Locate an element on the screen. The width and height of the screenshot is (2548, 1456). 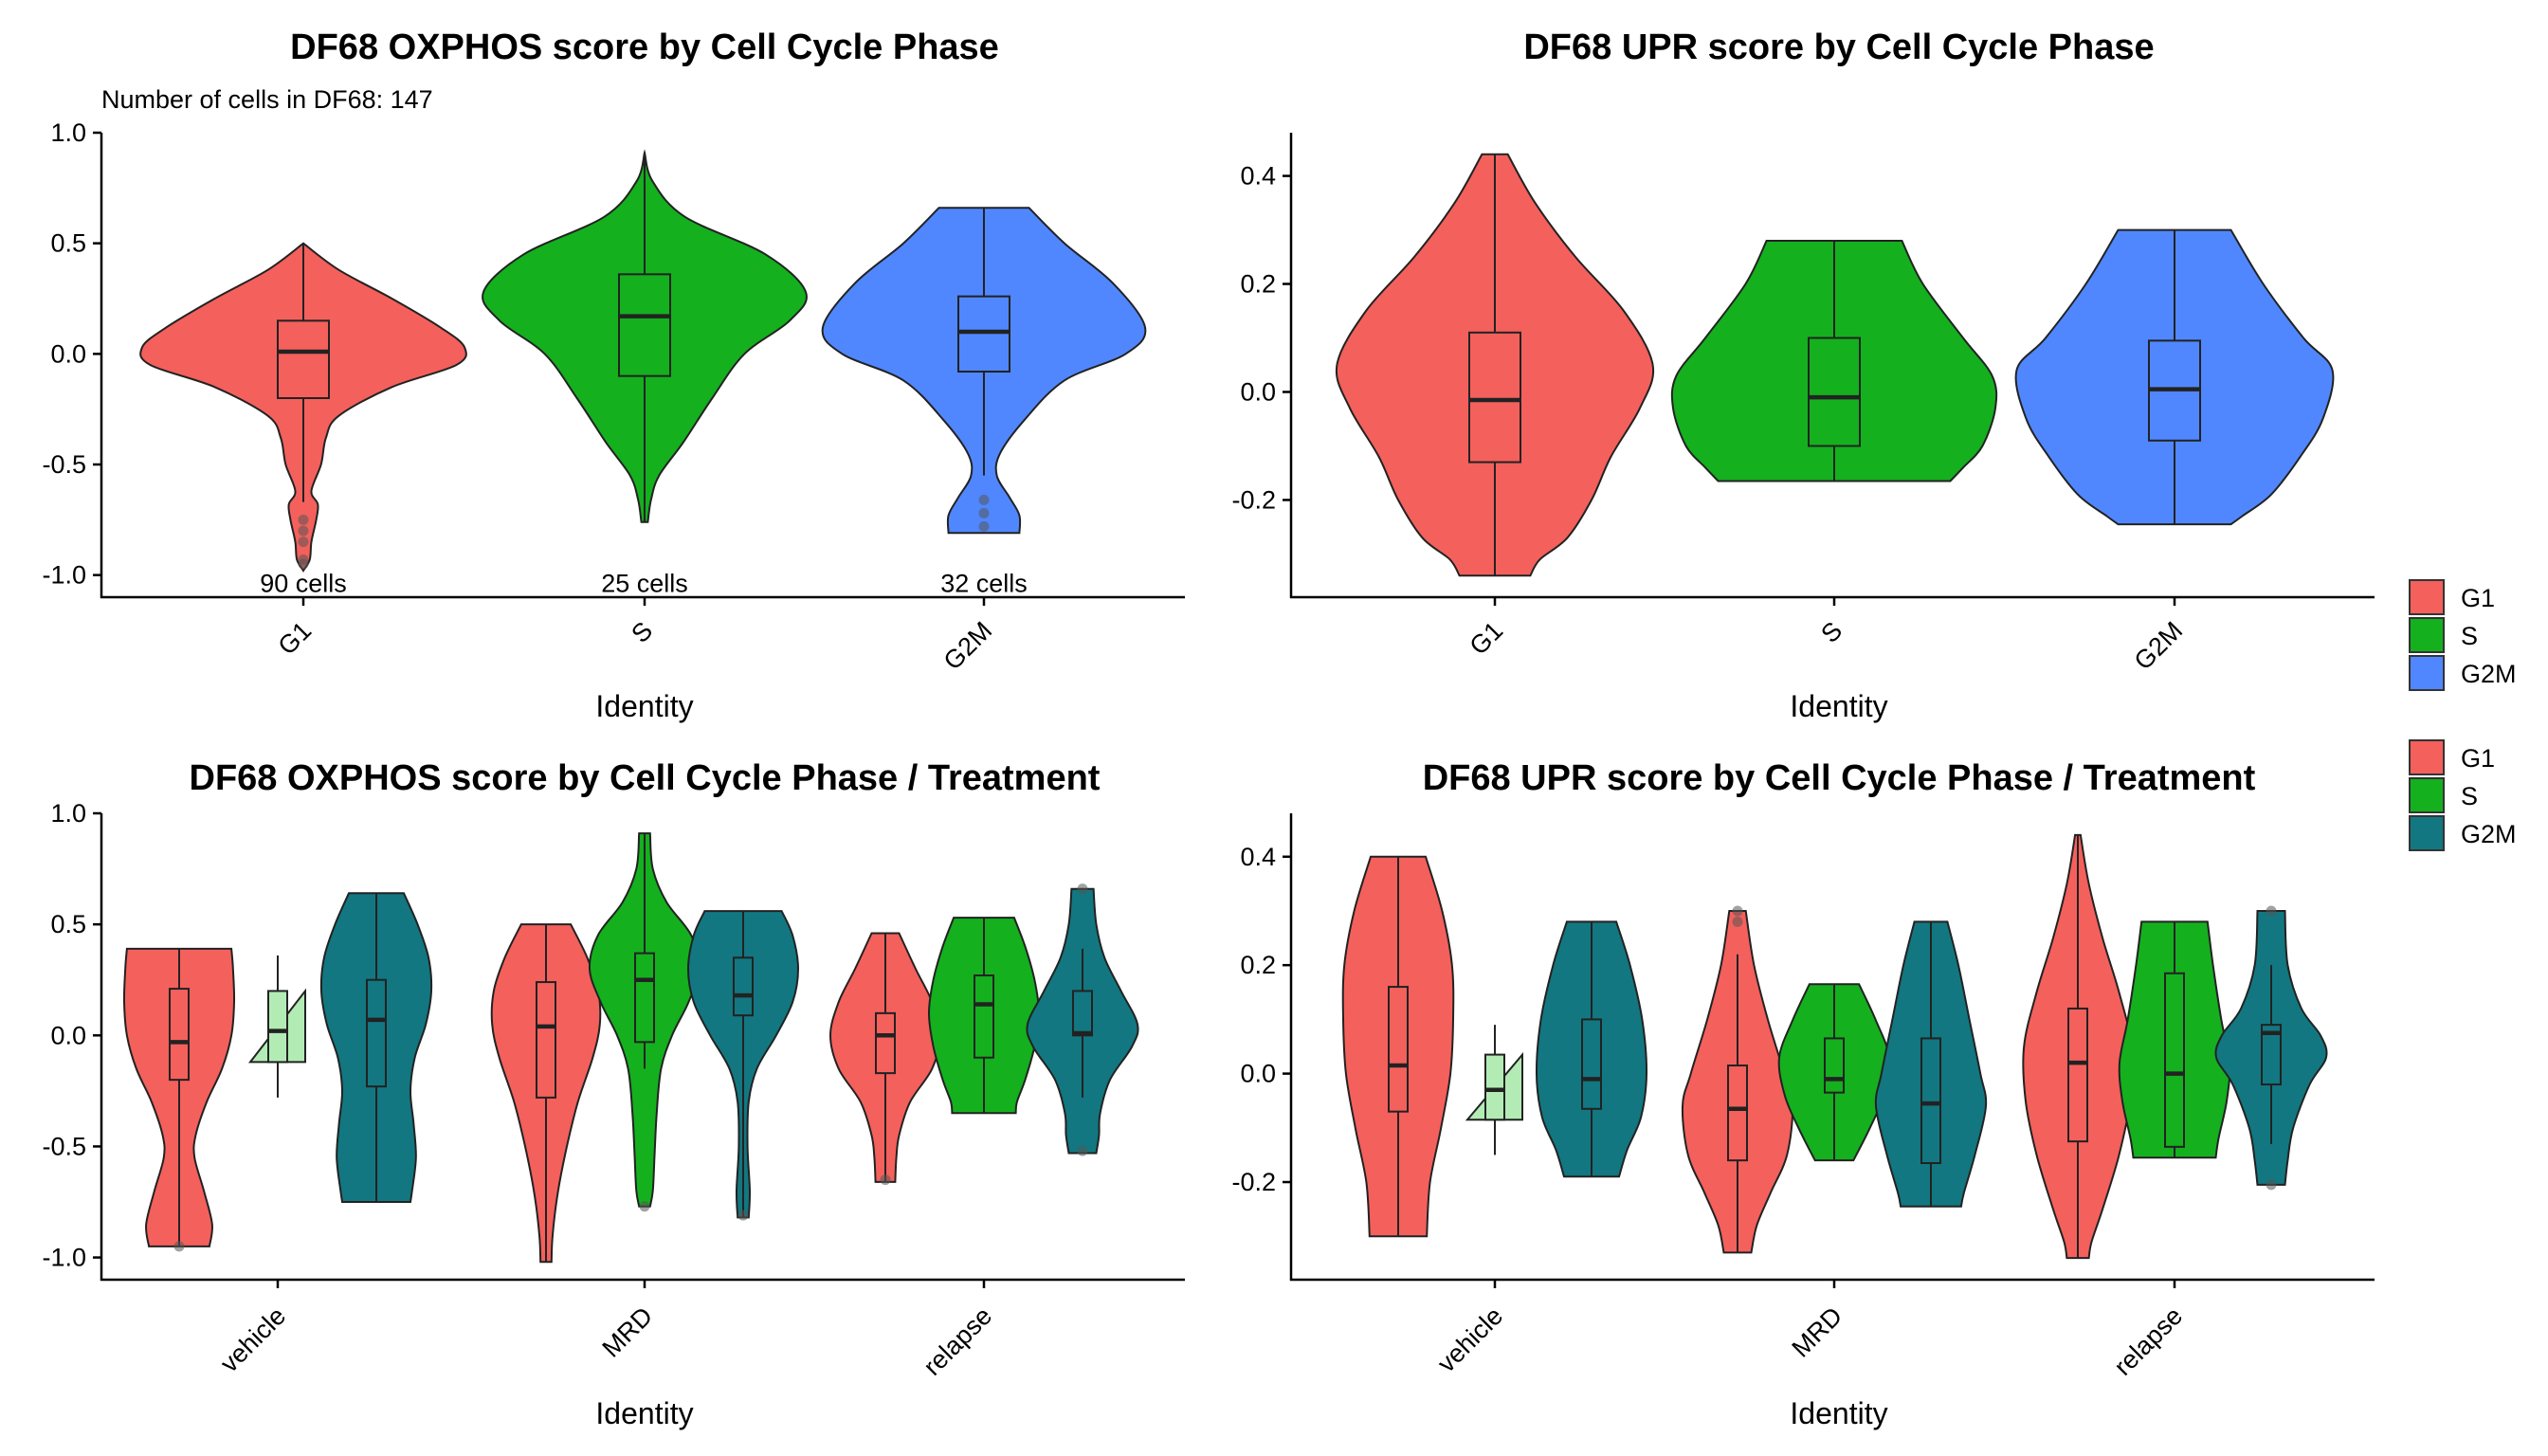
legend-phase: G1 S G2M is located at coordinates (2463, 635).